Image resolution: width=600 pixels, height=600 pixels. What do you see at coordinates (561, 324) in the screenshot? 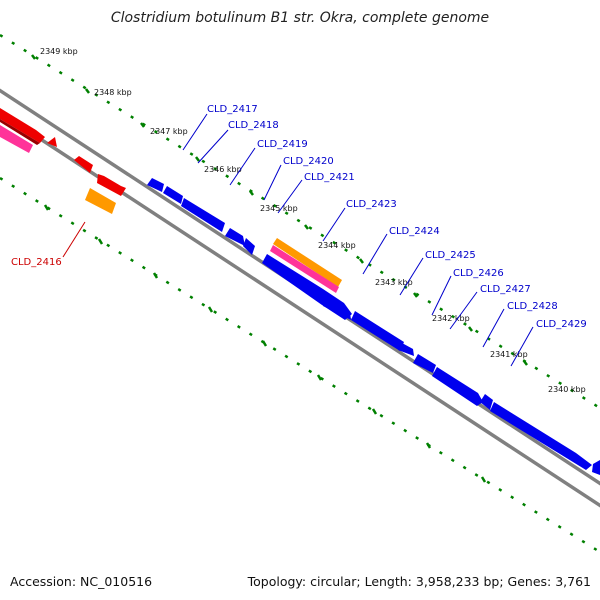
I see `gene-label: CLD_2429` at bounding box center [561, 324].